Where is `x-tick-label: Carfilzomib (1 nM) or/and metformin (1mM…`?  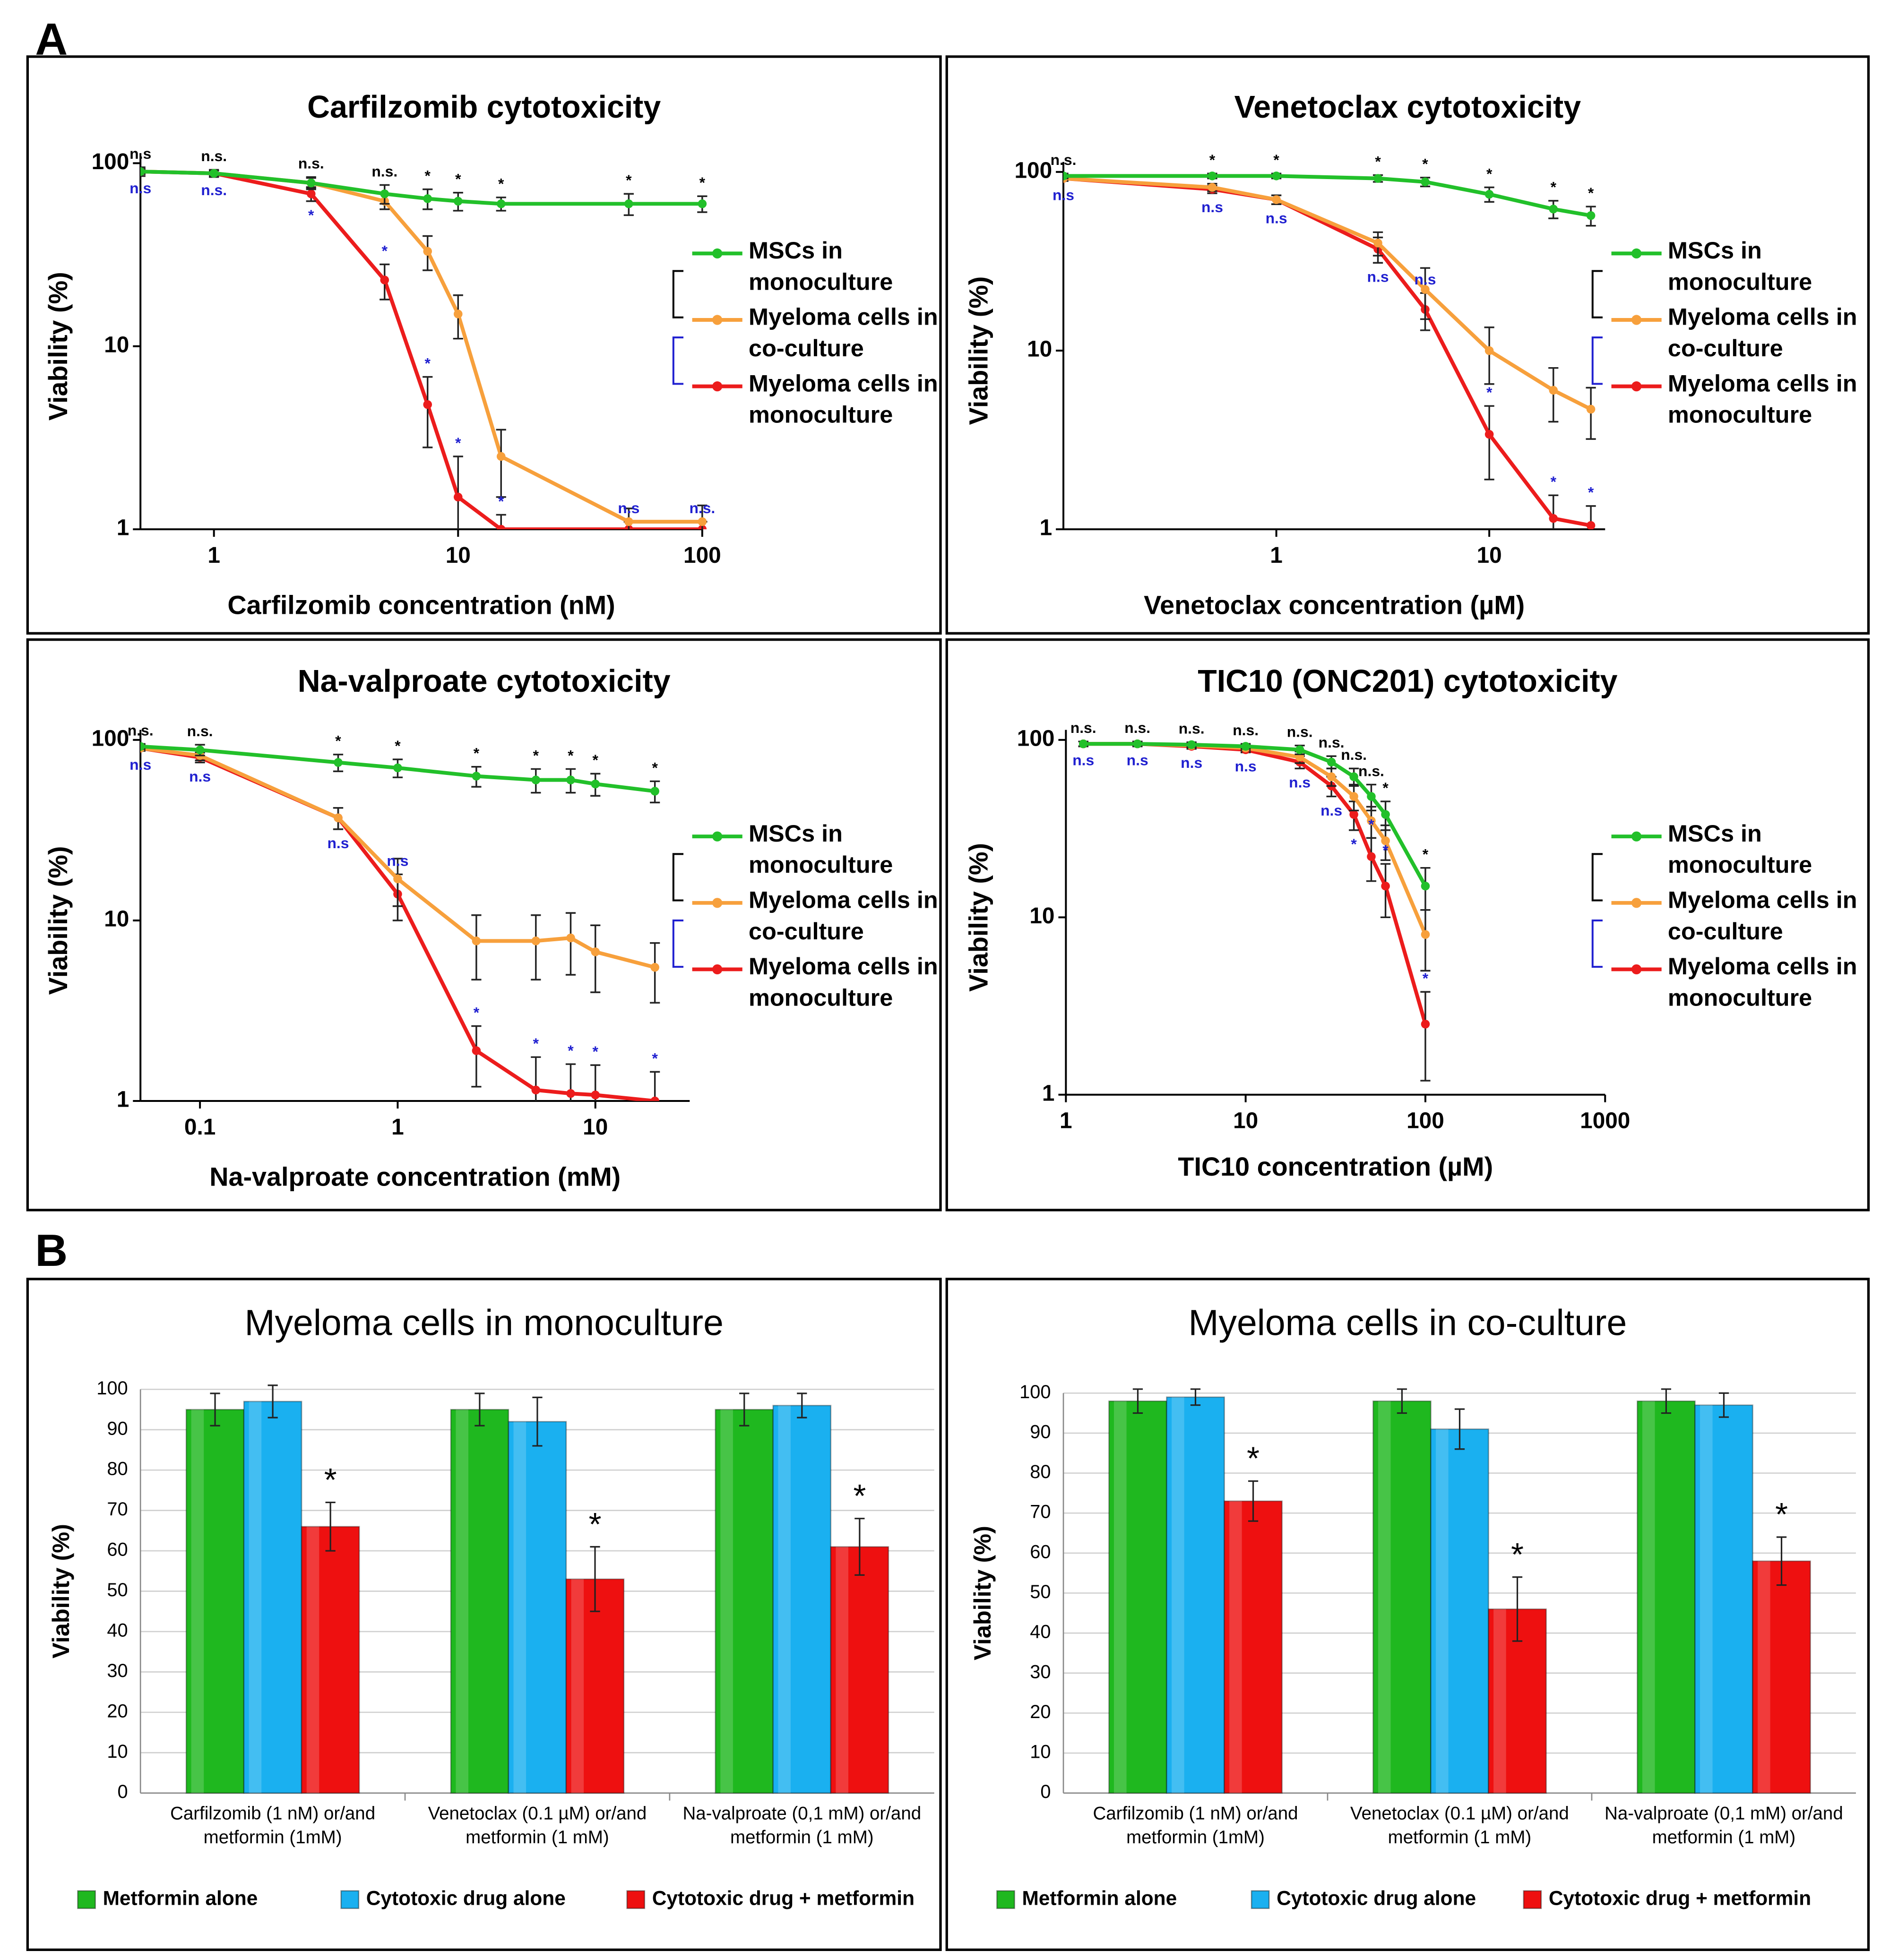
x-tick-label: Carfilzomib (1 nM) or/and metformin (1mM… is located at coordinates (1195, 1826).